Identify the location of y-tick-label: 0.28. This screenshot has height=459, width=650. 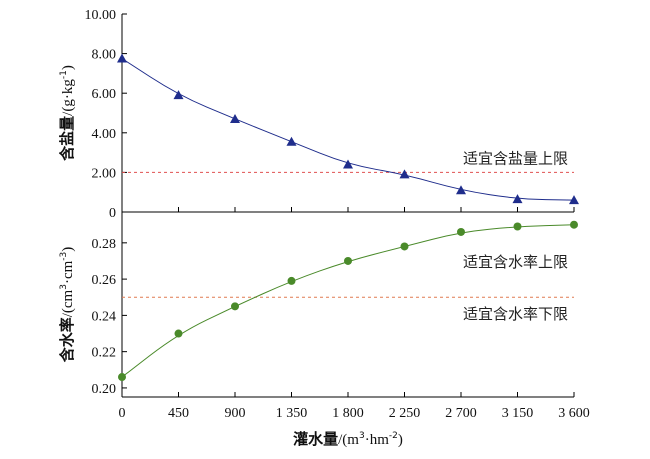
(104, 244).